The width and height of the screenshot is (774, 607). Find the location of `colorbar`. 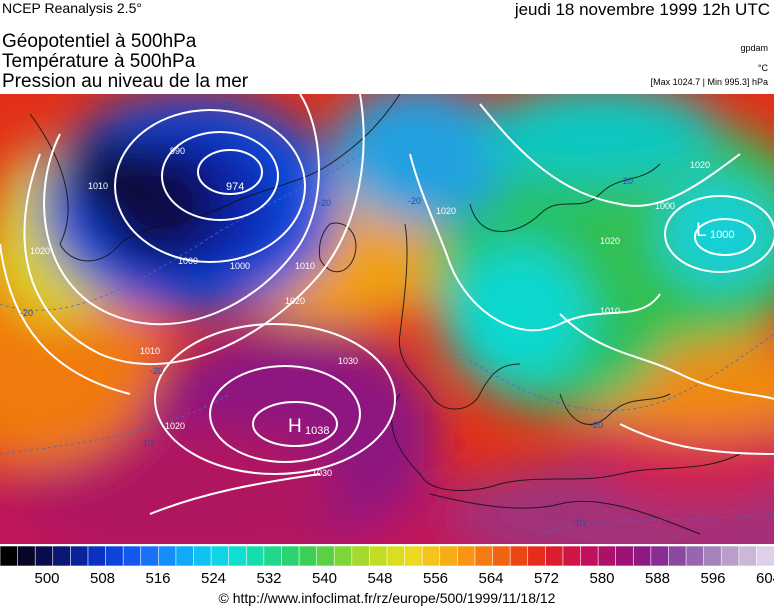

colorbar is located at coordinates (387, 556).